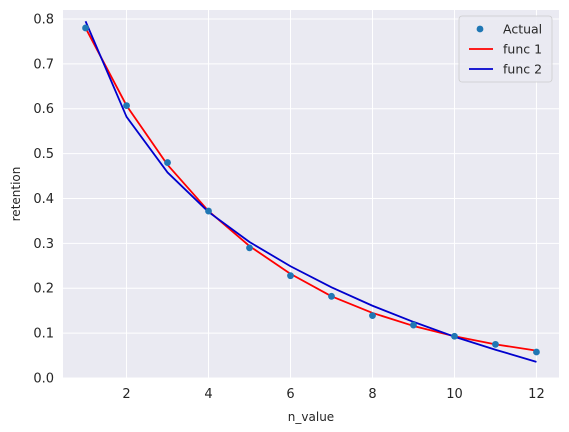 Image resolution: width=569 pixels, height=432 pixels. Describe the element at coordinates (43, 109) in the screenshot. I see `y-tick-label: 0.6` at that location.